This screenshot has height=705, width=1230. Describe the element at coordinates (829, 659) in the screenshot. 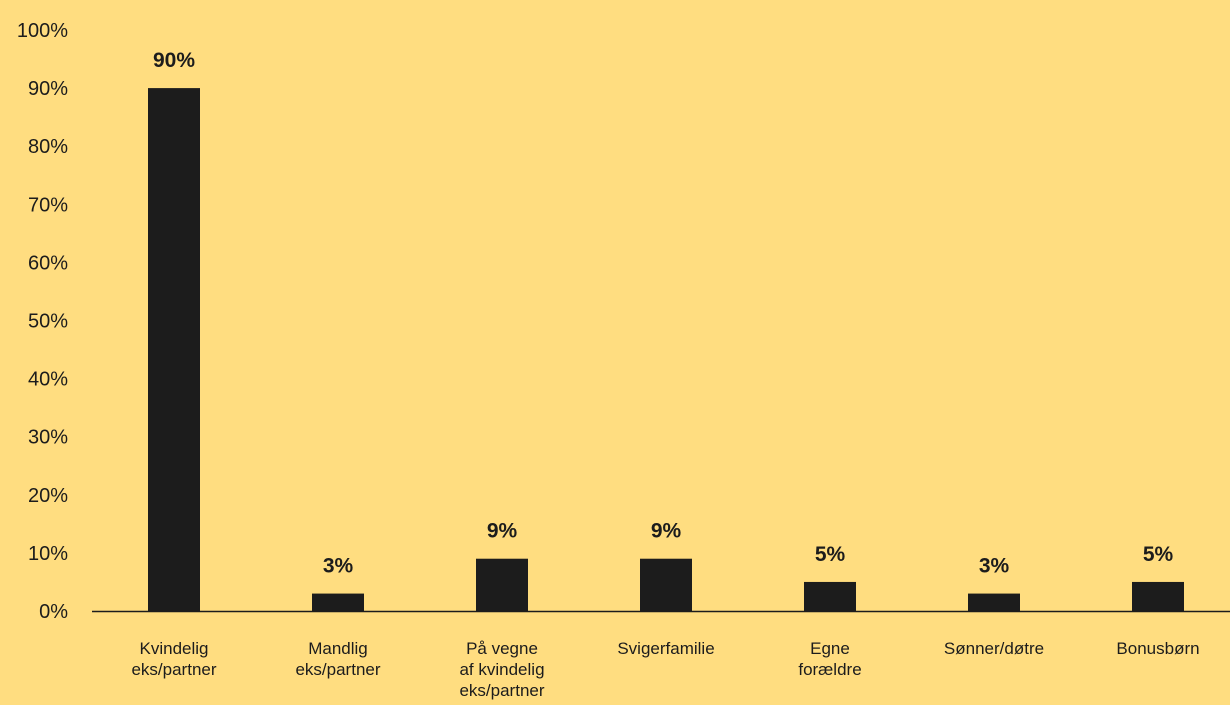

I see `x-category-label: Egne forældre` at that location.